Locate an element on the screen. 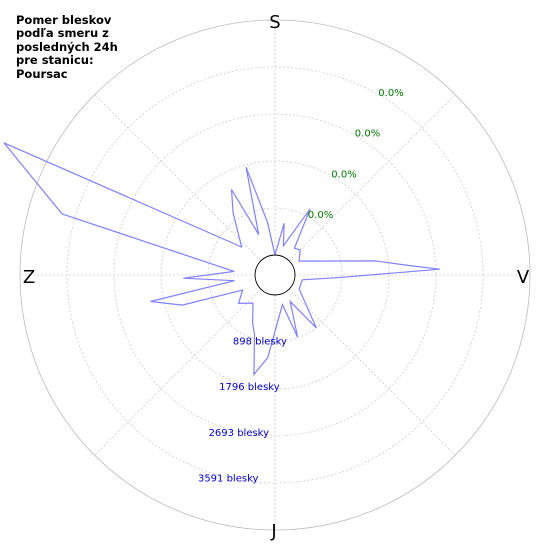 This screenshot has height=550, width=550. radial-label-3: 2693 blesky is located at coordinates (239, 433).